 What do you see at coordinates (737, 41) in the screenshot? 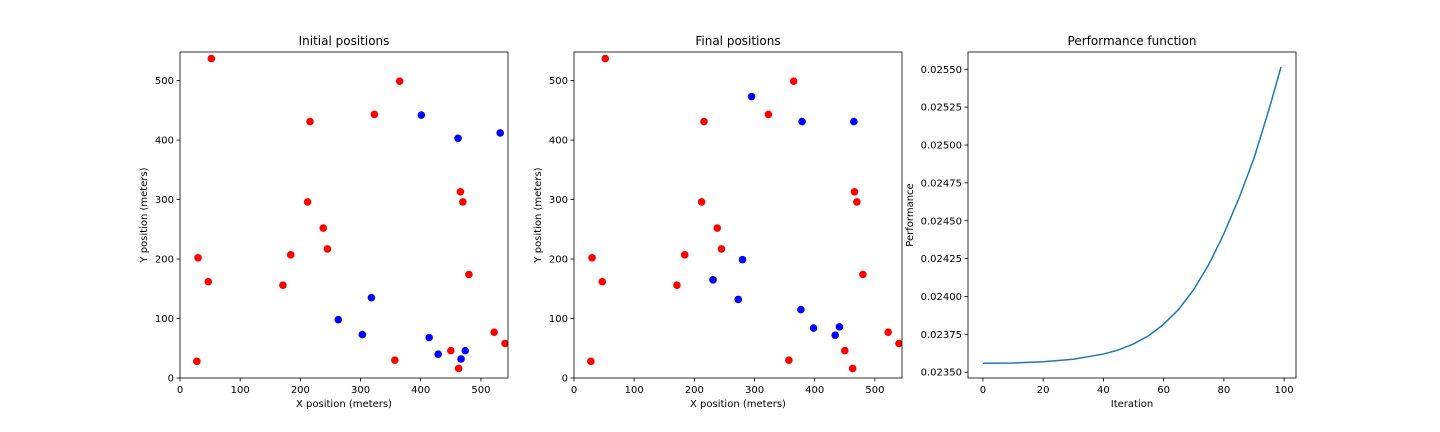
I see `chart-title: Final positions` at bounding box center [737, 41].